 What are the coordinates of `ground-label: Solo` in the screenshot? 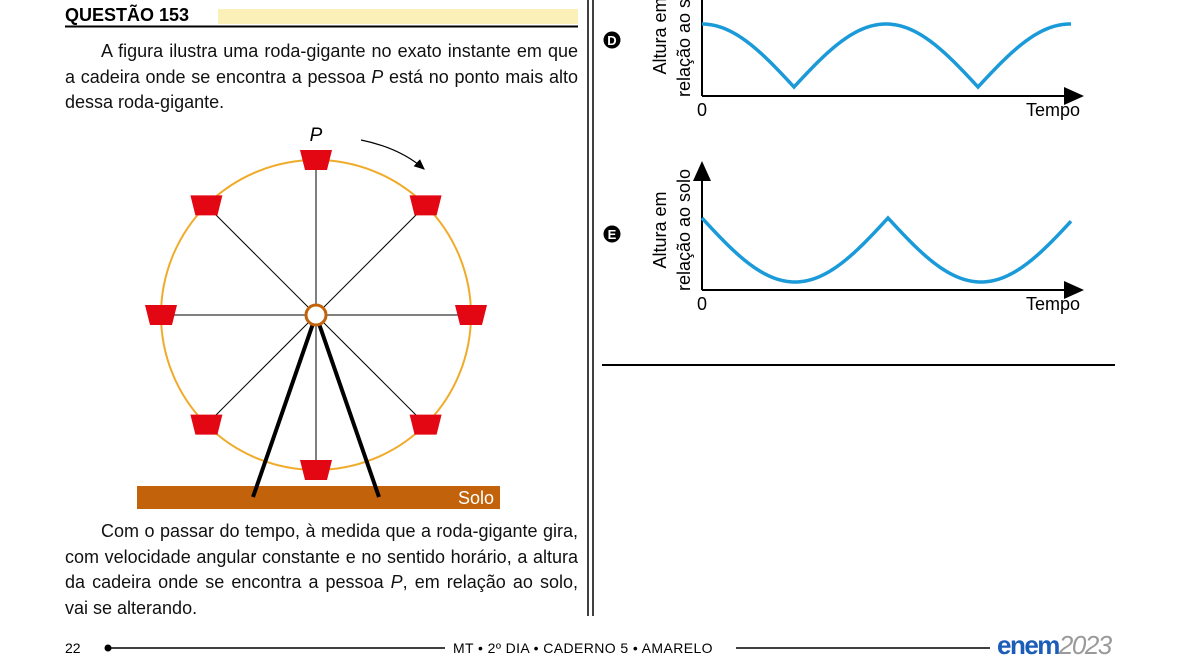 It's located at (476, 498).